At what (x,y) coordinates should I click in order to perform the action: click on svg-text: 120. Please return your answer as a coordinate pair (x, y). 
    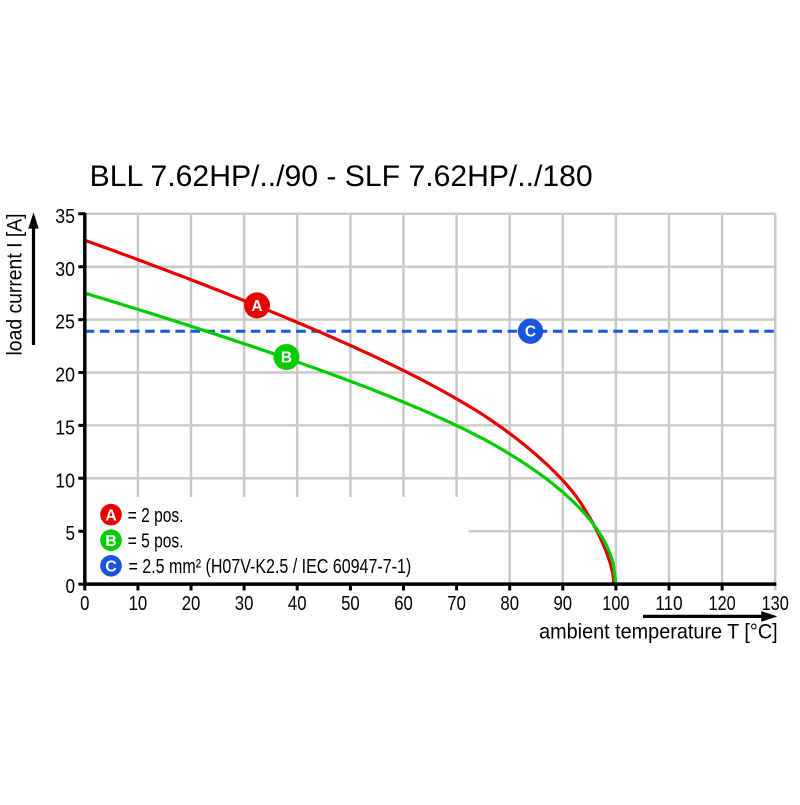
    Looking at the image, I should click on (722, 604).